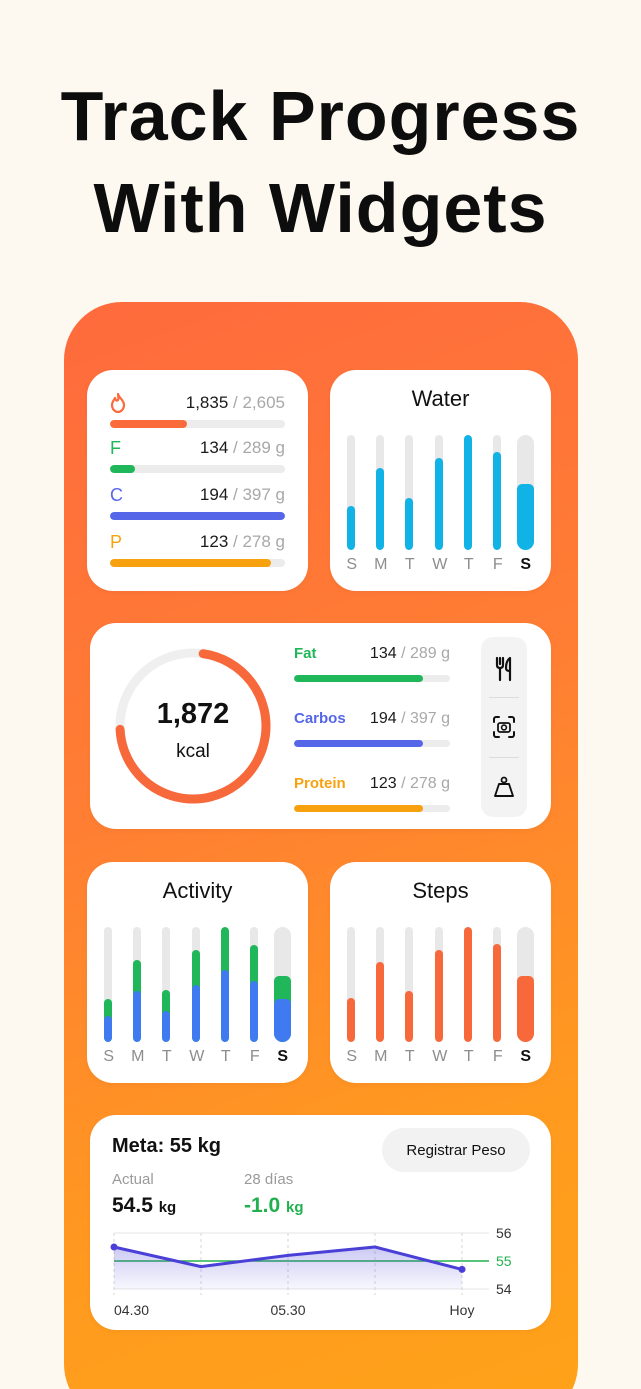 The height and width of the screenshot is (1389, 641). I want to click on carbs-letter: C, so click(116, 494).